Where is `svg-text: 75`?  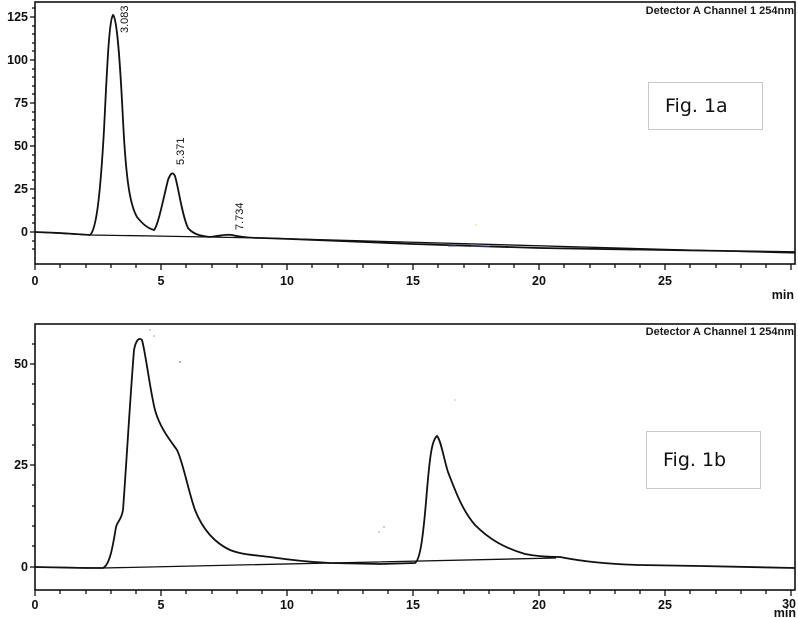 svg-text: 75 is located at coordinates (21, 103).